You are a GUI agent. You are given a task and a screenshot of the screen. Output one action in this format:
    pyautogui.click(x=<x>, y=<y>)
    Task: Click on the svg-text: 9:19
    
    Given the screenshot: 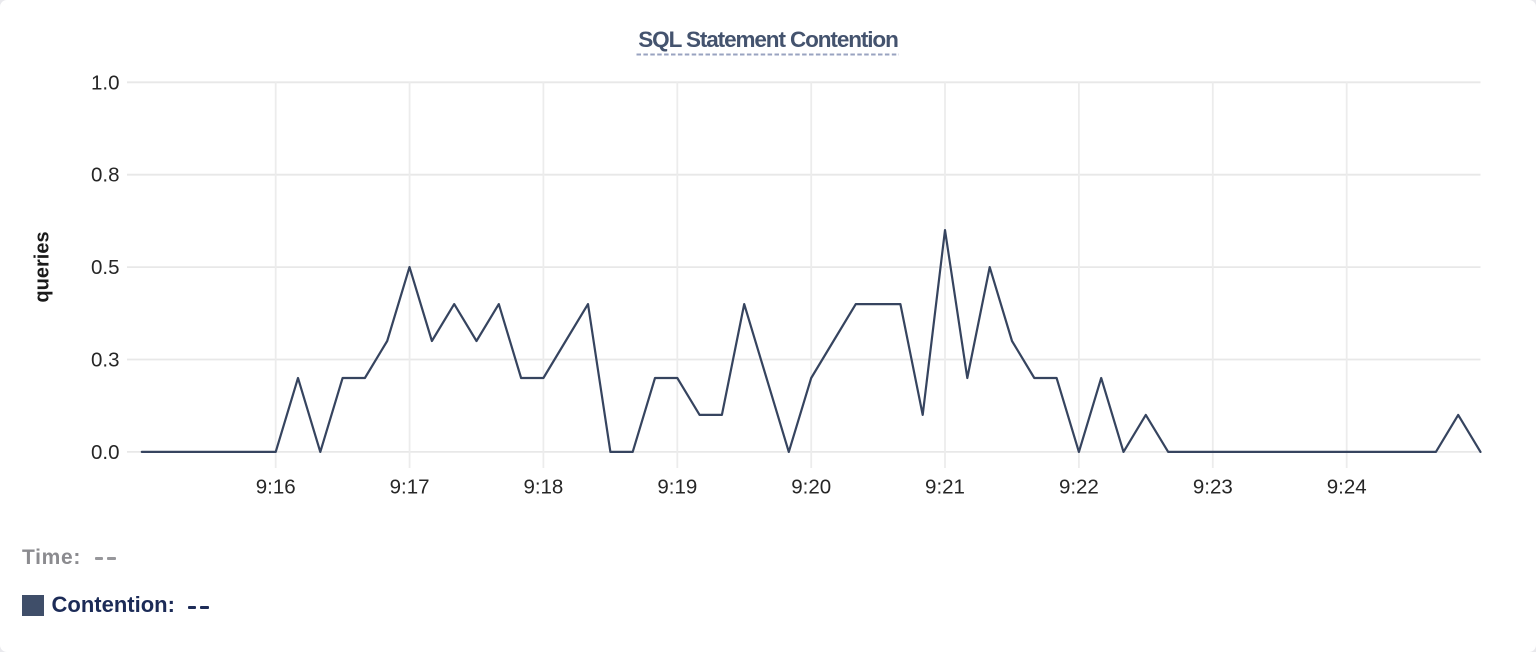 What is the action you would take?
    pyautogui.click(x=677, y=487)
    